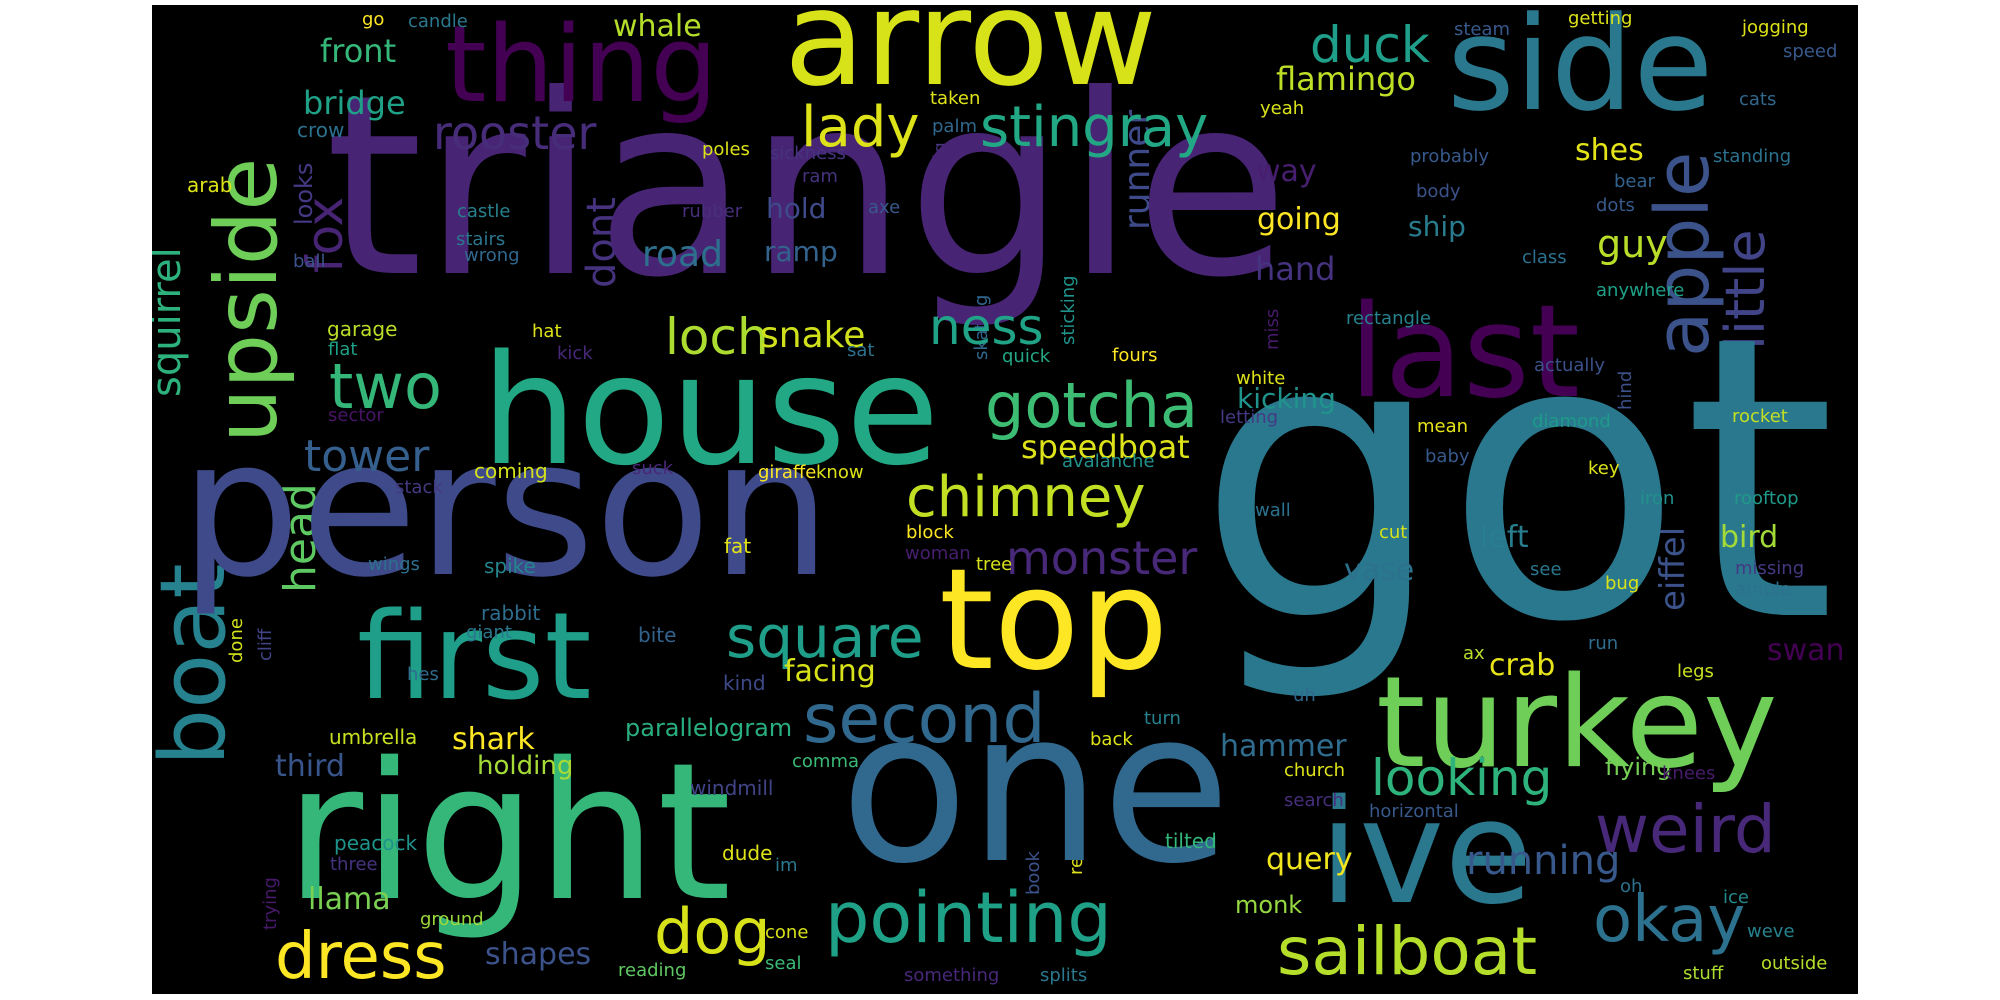  What do you see at coordinates (1249, 417) in the screenshot?
I see `word-letting: letting` at bounding box center [1249, 417].